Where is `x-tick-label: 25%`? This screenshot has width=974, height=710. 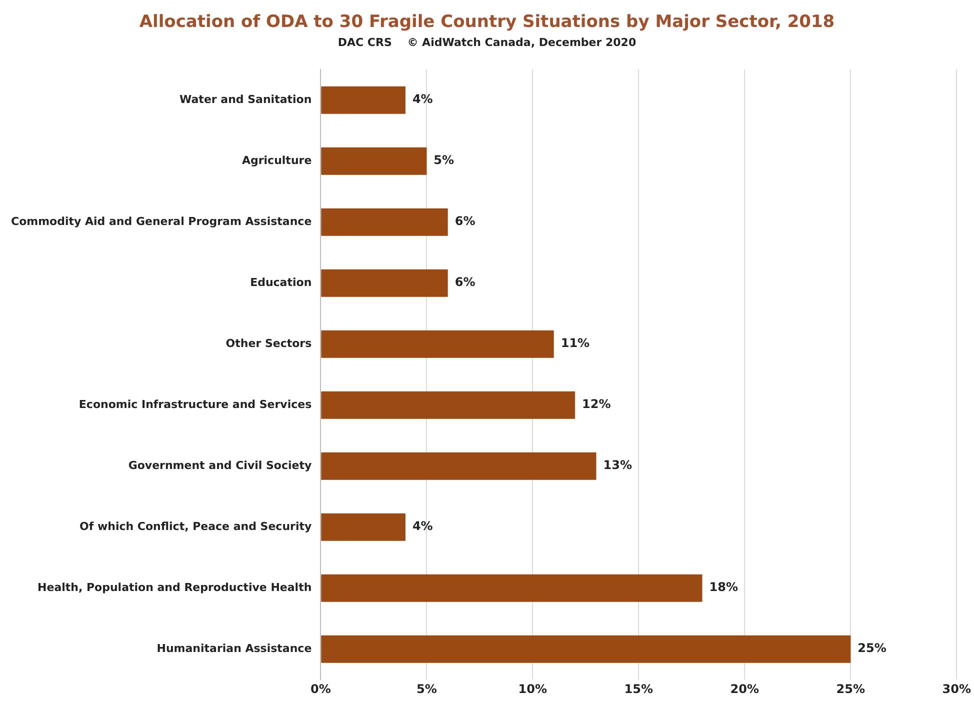
x-tick-label: 25% is located at coordinates (851, 689).